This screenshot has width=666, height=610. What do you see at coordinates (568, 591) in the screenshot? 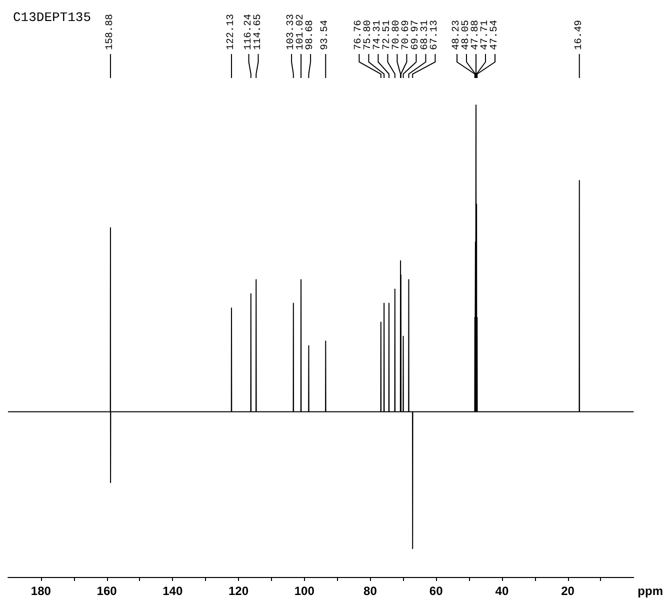
I see `x-tick-label: 20` at bounding box center [568, 591].